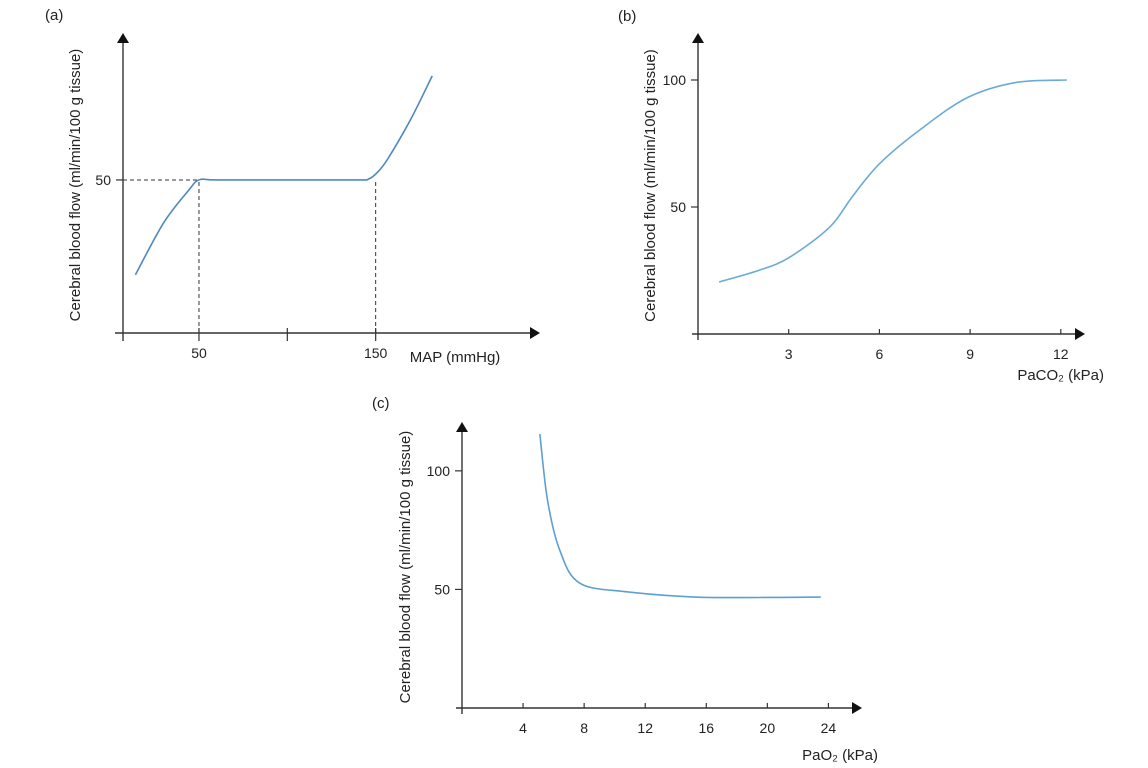 This screenshot has width=1148, height=768. What do you see at coordinates (523, 728) in the screenshot?
I see `x-tick-label: 4` at bounding box center [523, 728].